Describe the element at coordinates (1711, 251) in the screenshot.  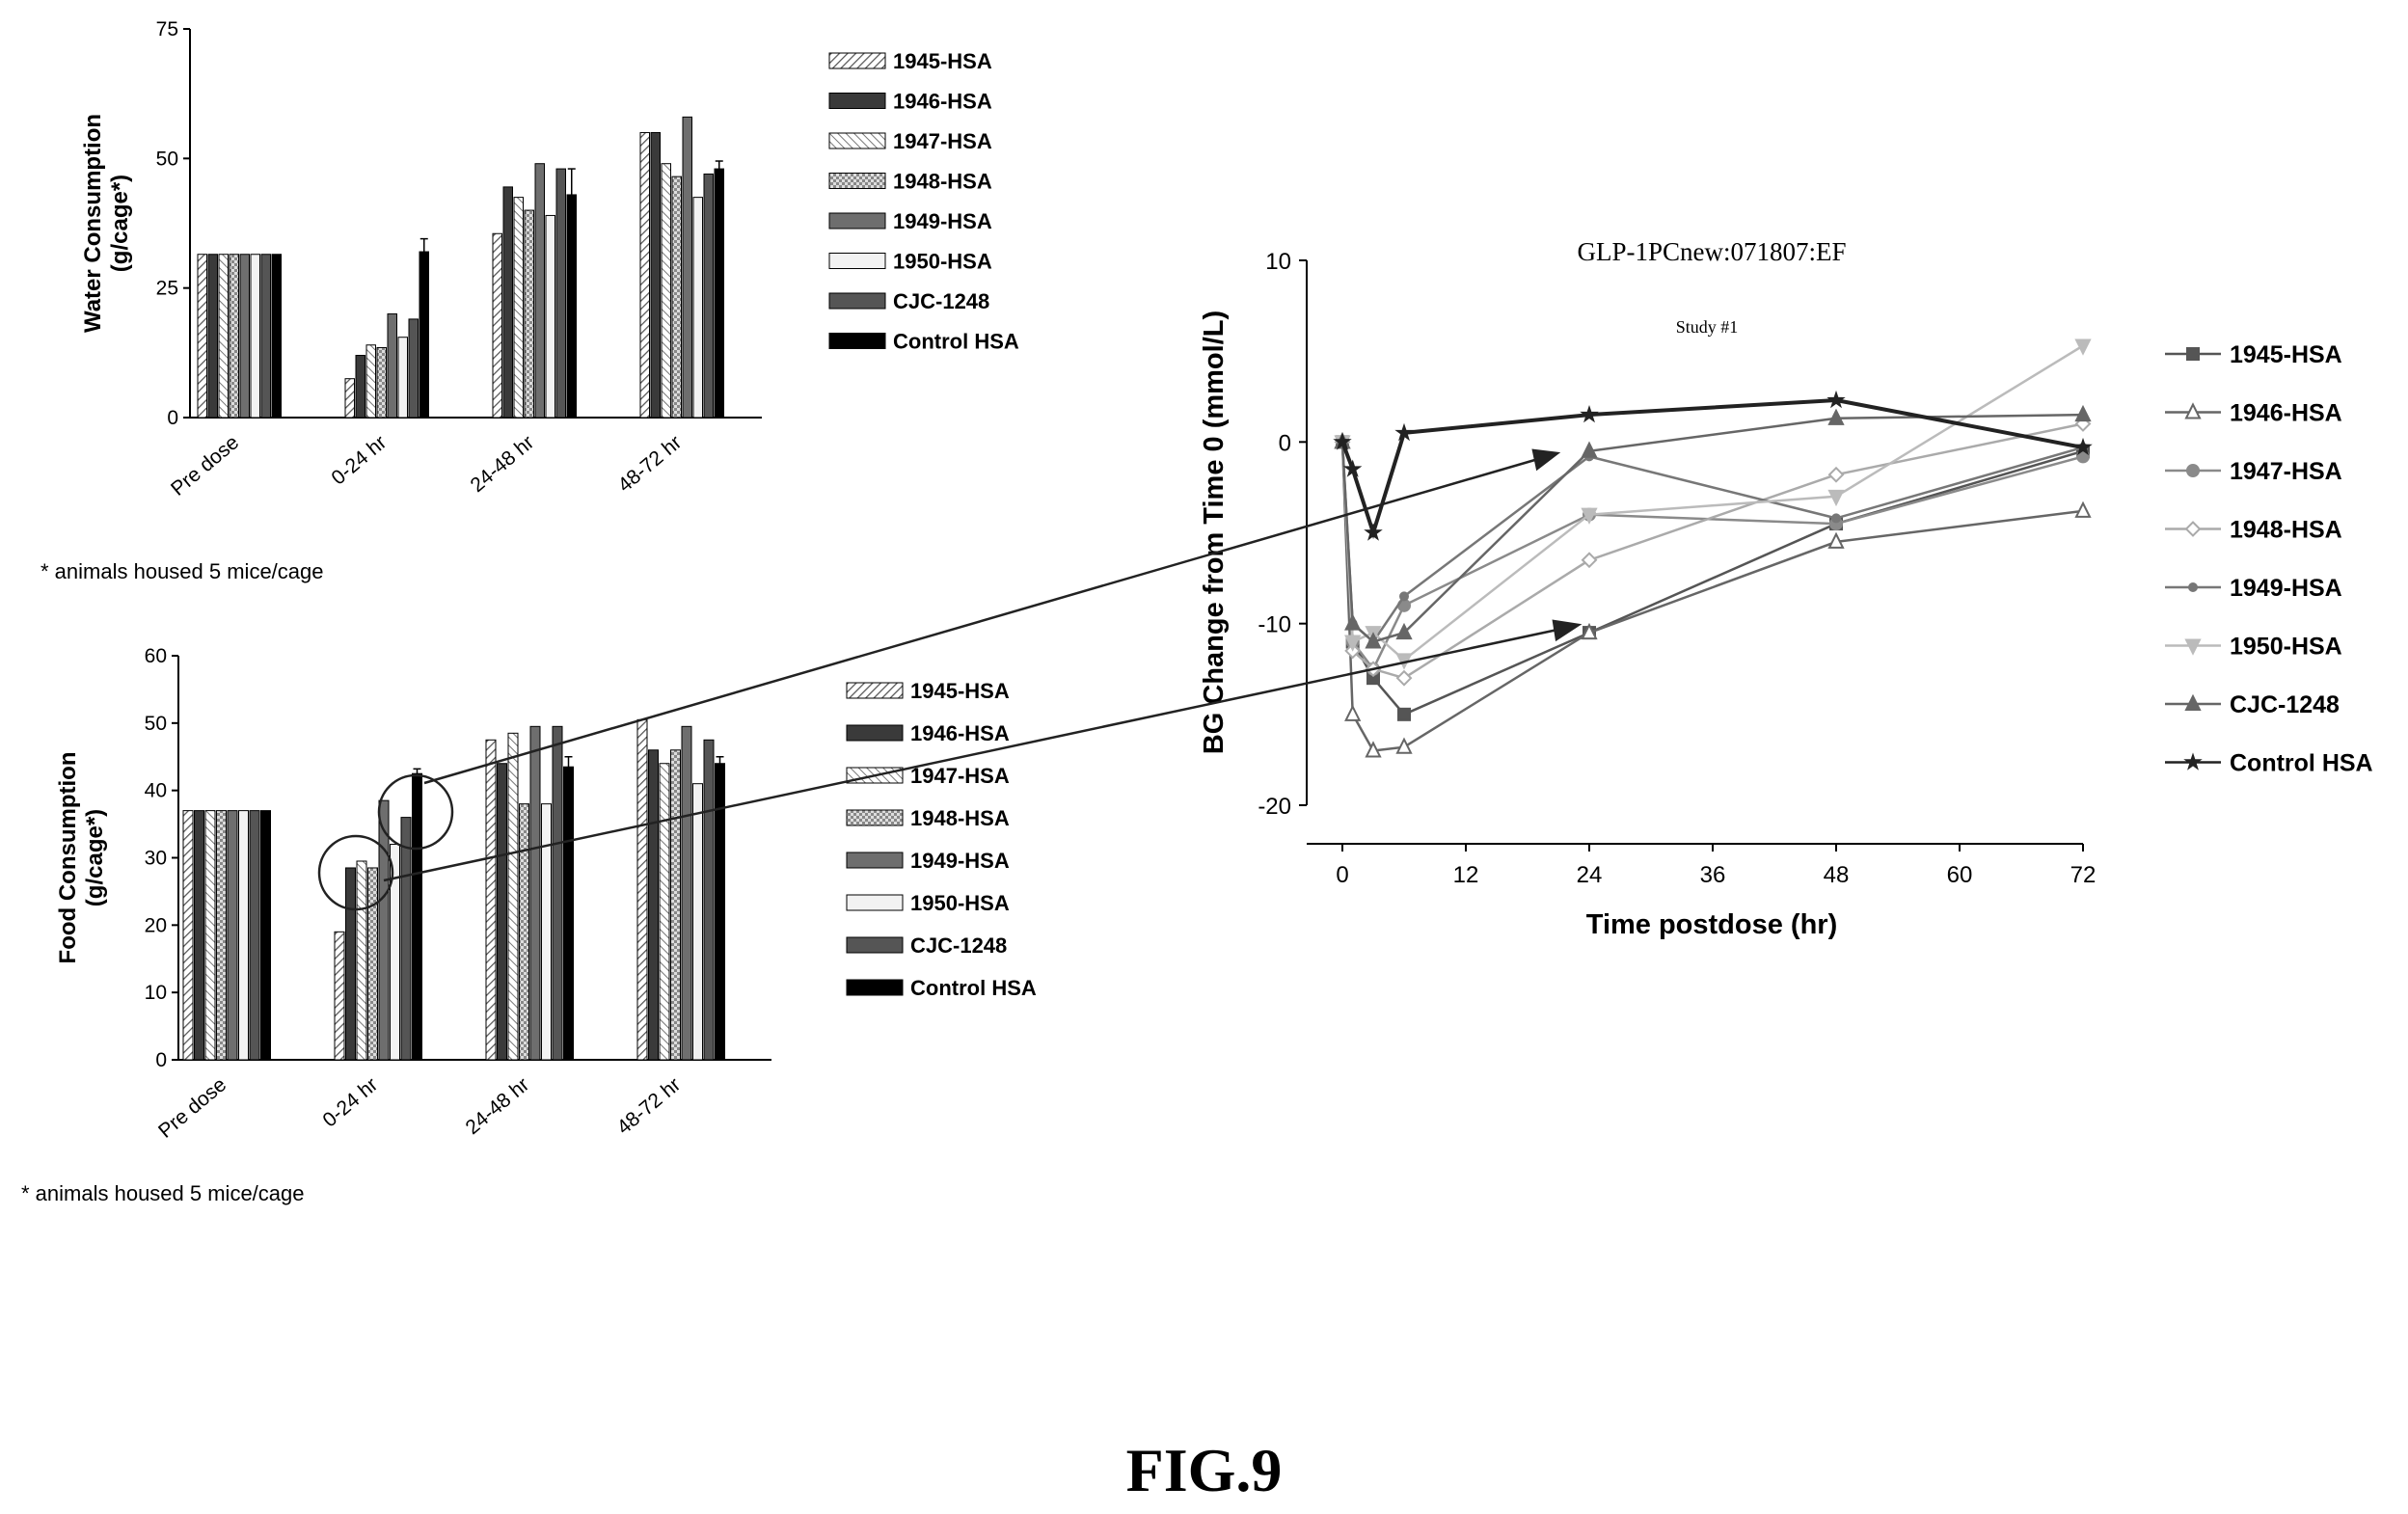
I see `chart-title: GLP-1PCnew:071807:EF` at that location.